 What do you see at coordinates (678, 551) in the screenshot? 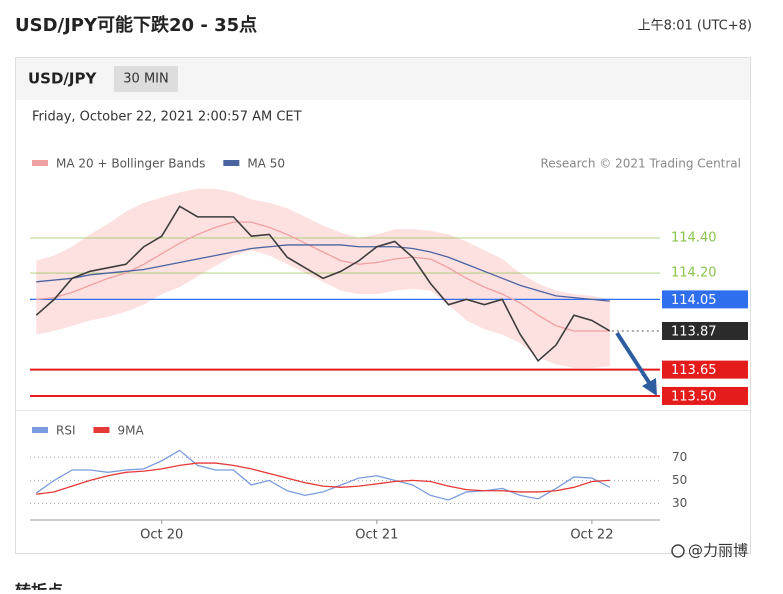
I see `watermark-icon` at bounding box center [678, 551].